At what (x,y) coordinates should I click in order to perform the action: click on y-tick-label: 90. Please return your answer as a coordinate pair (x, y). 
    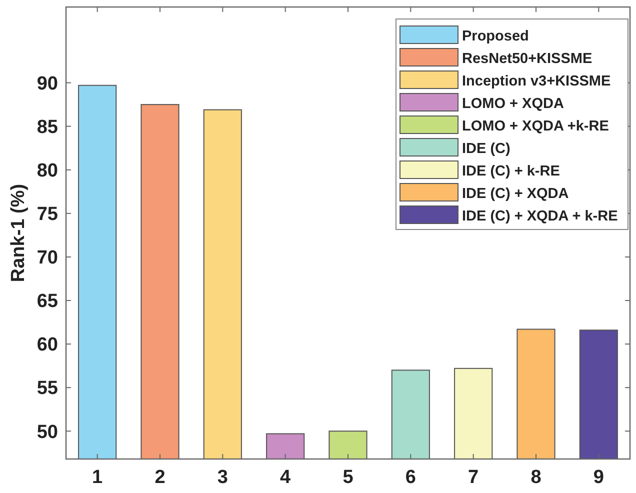
    Looking at the image, I should click on (47, 83).